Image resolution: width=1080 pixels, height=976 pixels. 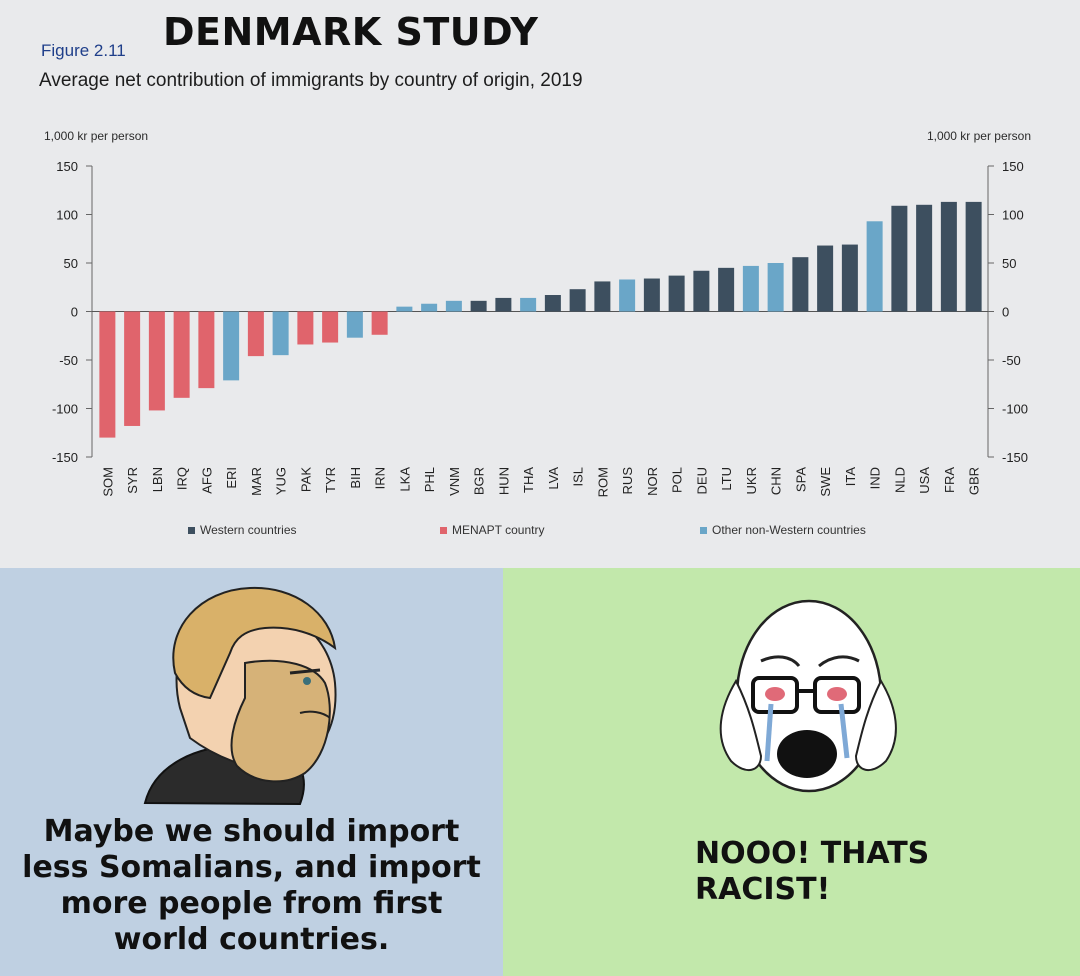 I want to click on x-tick-label: SPA, so click(x=800, y=479).